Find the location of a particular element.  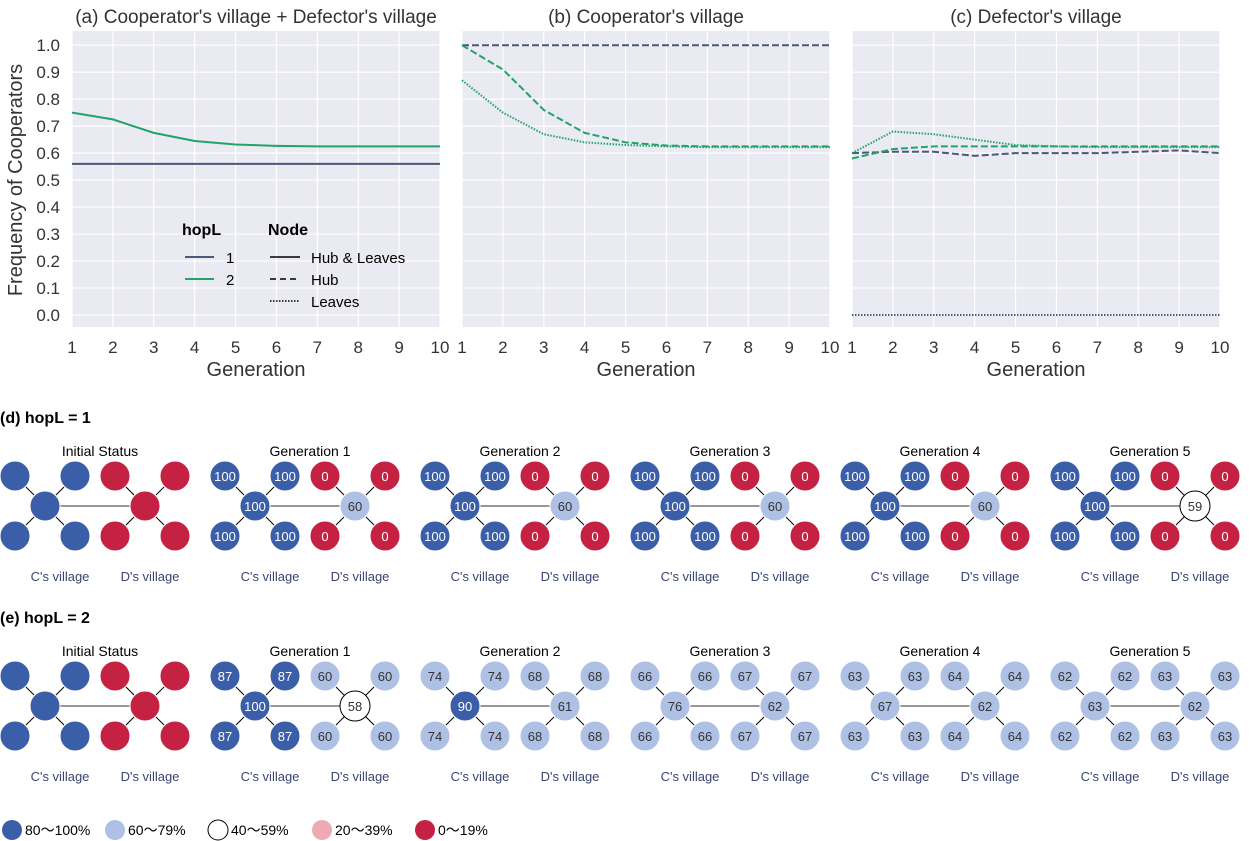

panel-title: Generation 3 is located at coordinates (730, 451).